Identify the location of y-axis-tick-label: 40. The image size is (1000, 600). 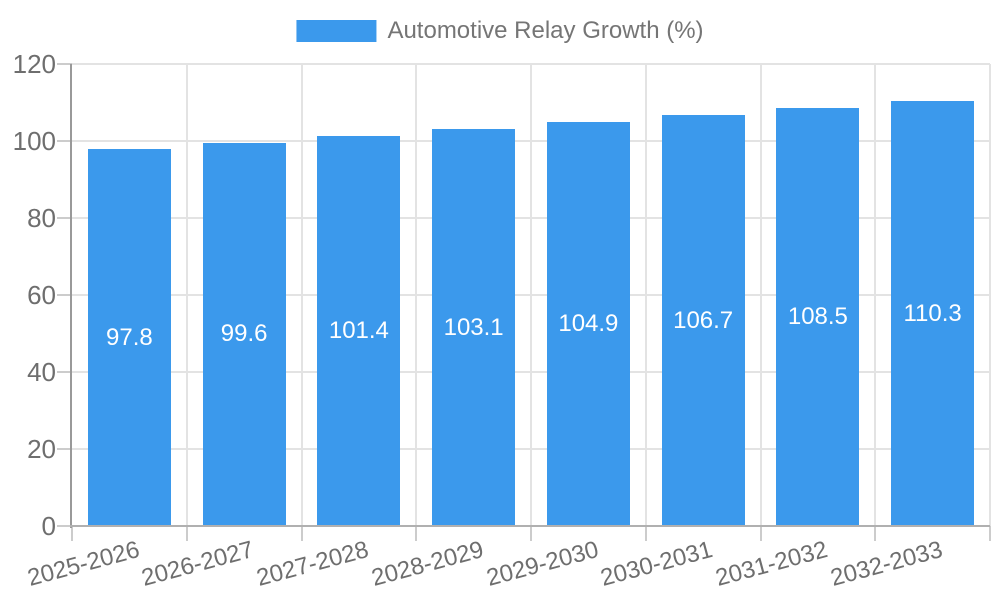
(41, 372).